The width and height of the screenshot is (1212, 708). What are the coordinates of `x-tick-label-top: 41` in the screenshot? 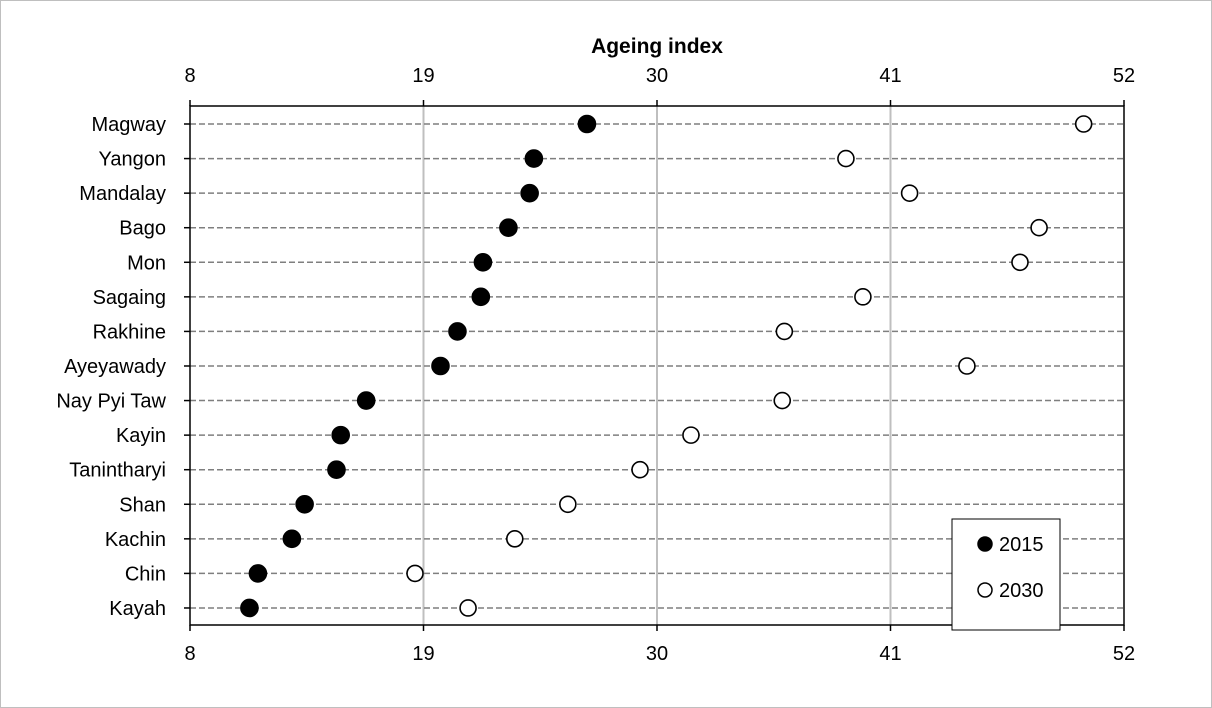 It's located at (890, 76).